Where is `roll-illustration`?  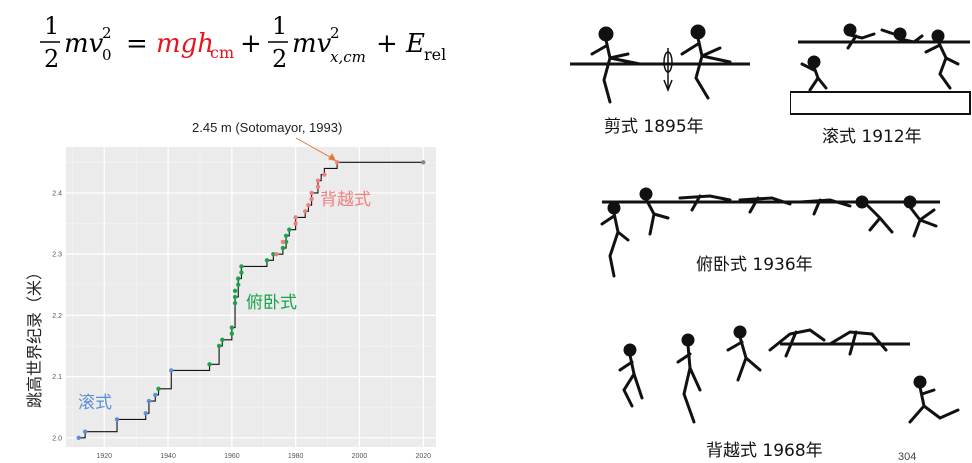 roll-illustration is located at coordinates (881, 64).